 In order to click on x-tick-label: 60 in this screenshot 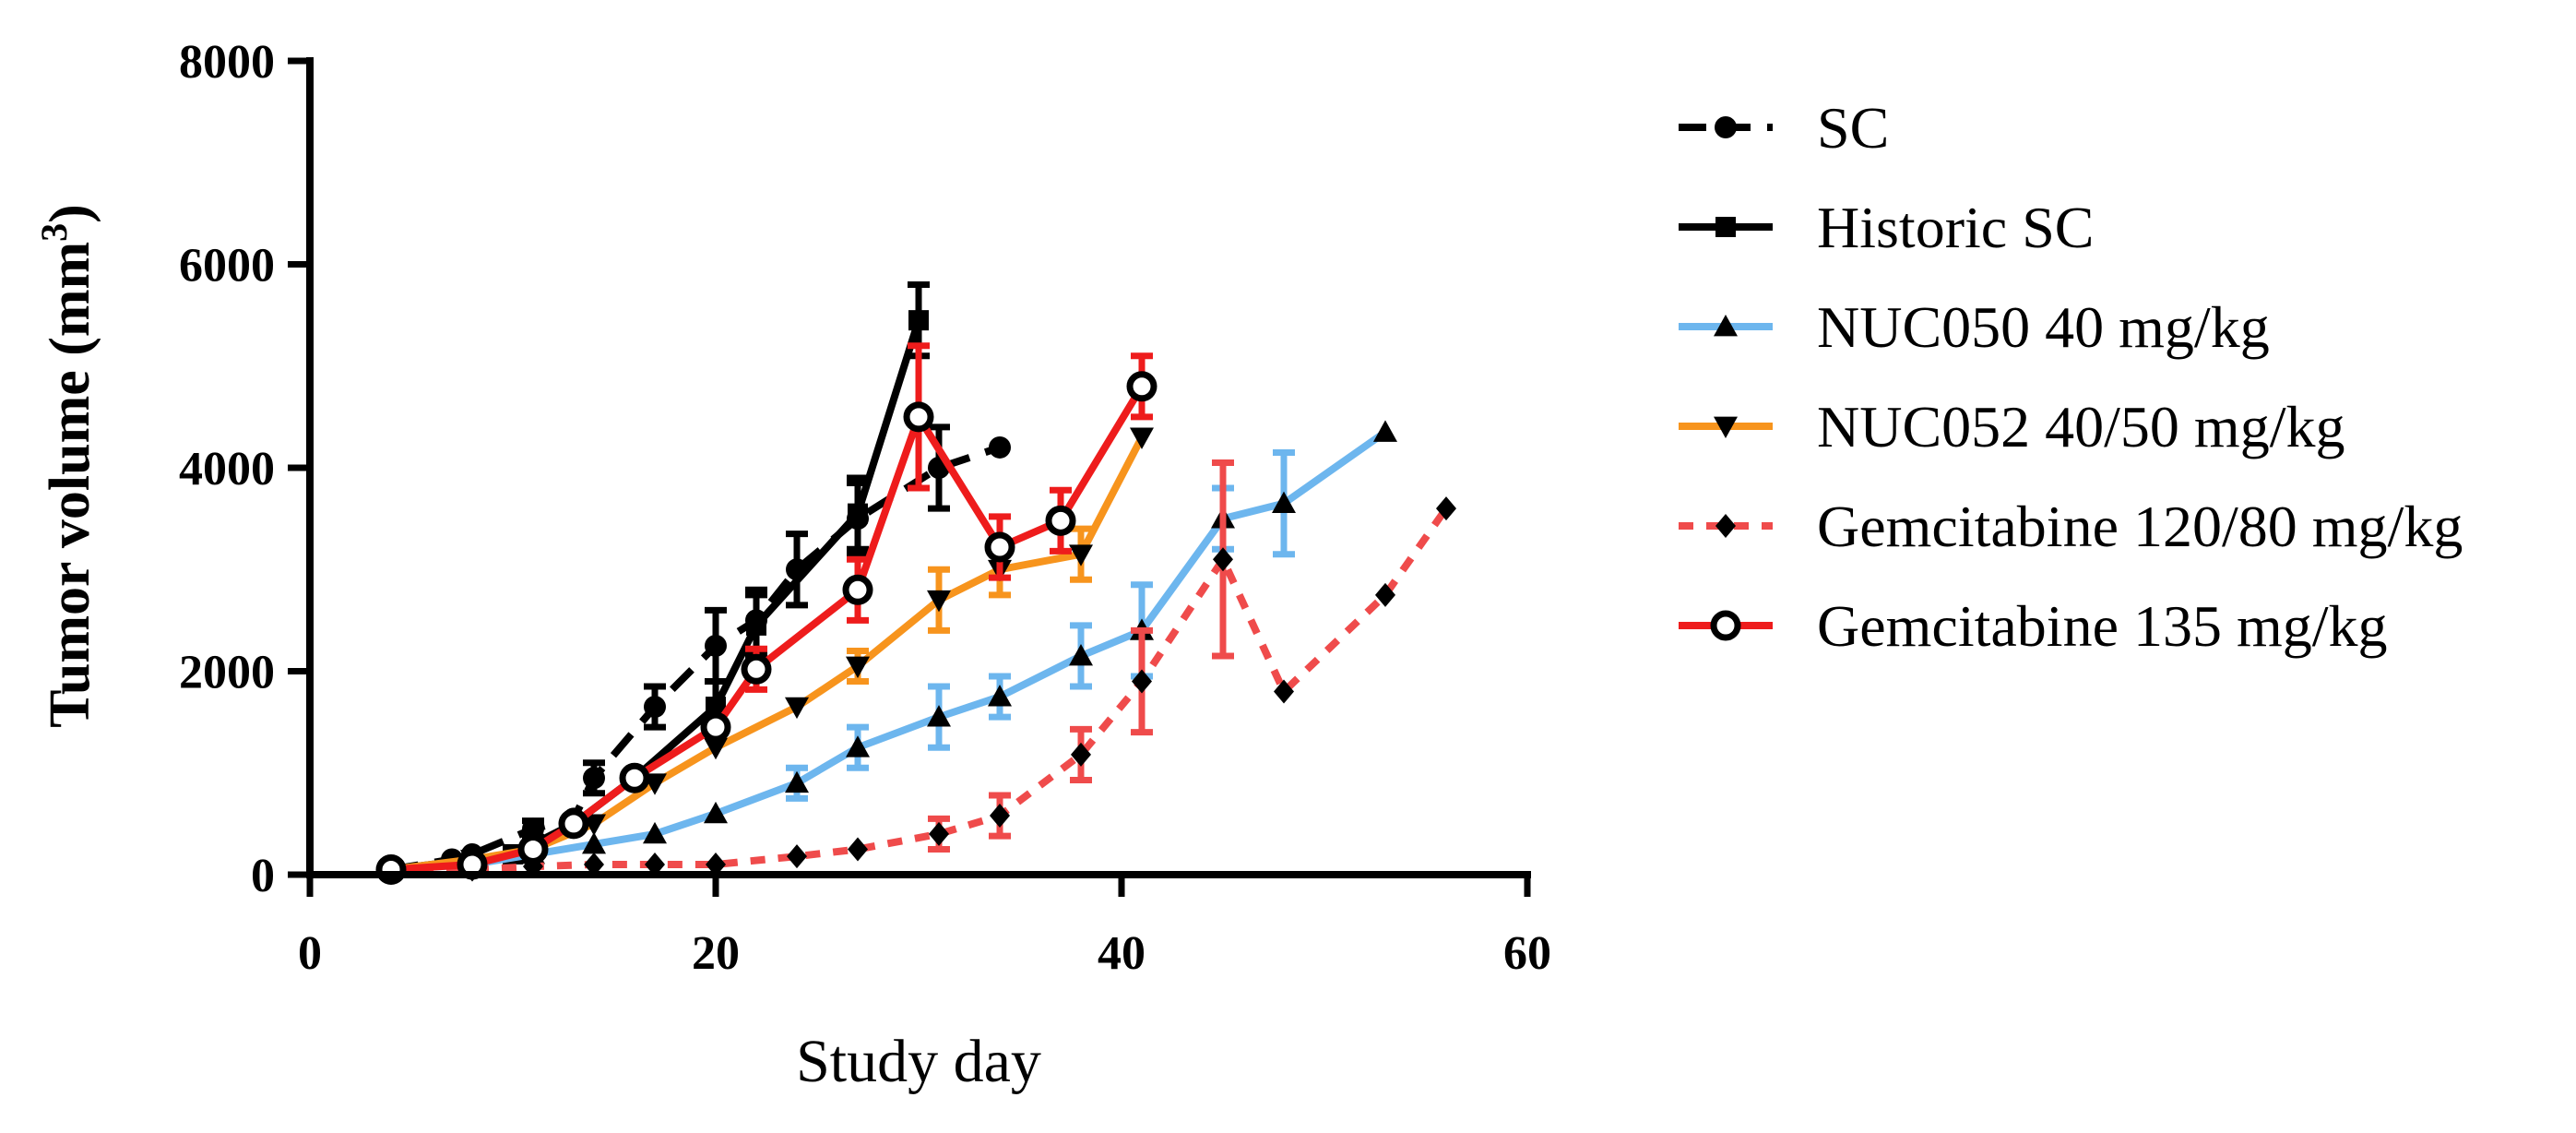, I will do `click(1527, 953)`.